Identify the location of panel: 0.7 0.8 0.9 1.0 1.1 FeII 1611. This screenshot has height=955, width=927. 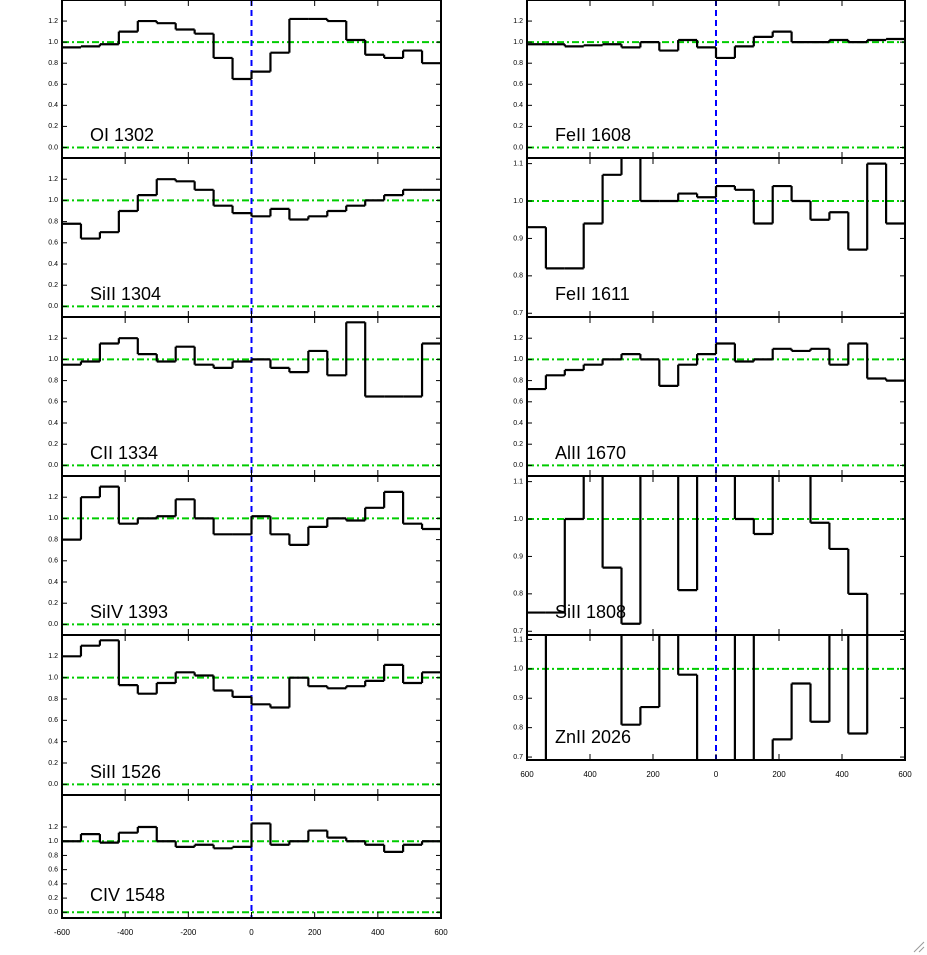
(709, 237).